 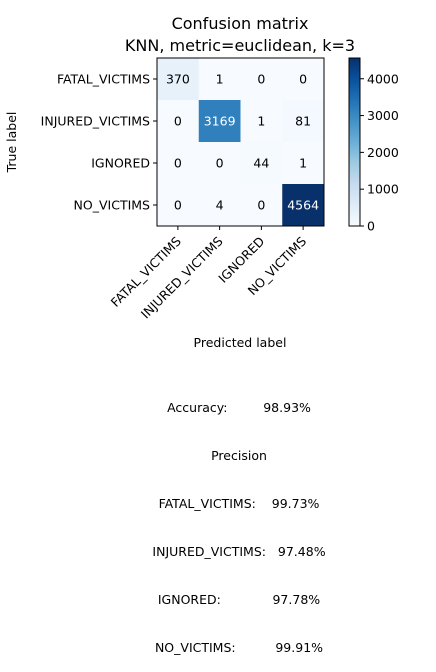 I want to click on cell-value-label: 81, so click(x=303, y=121).